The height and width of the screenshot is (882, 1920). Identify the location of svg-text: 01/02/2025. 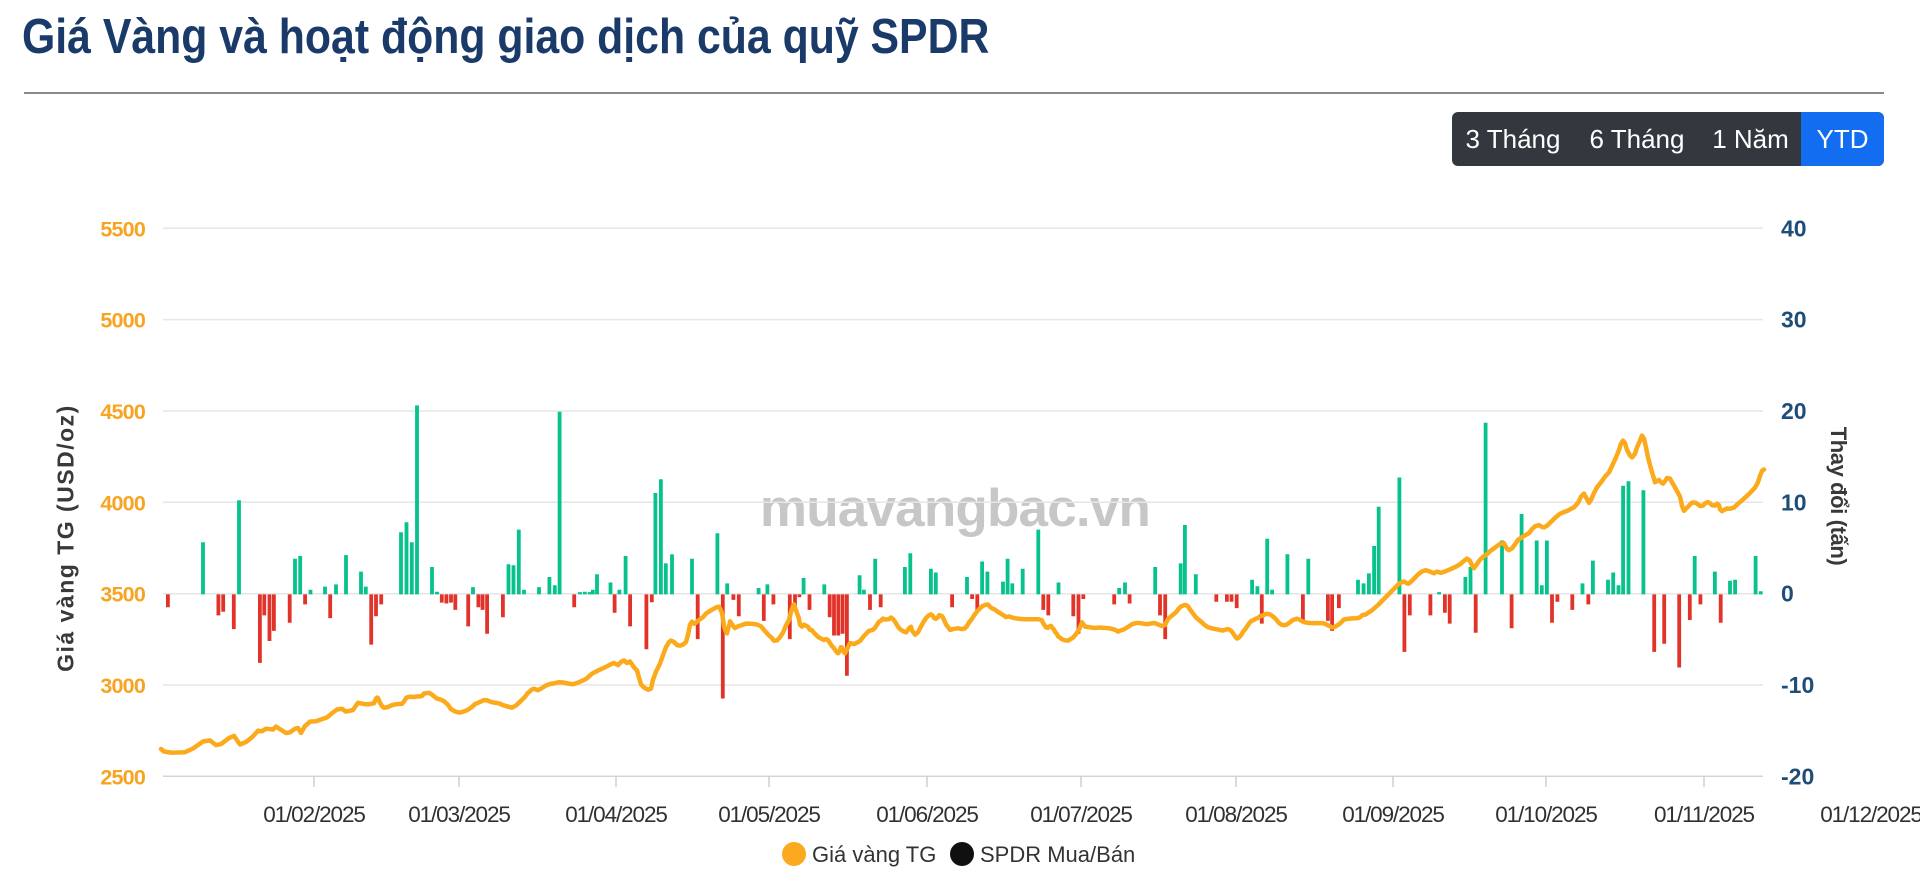
(314, 814).